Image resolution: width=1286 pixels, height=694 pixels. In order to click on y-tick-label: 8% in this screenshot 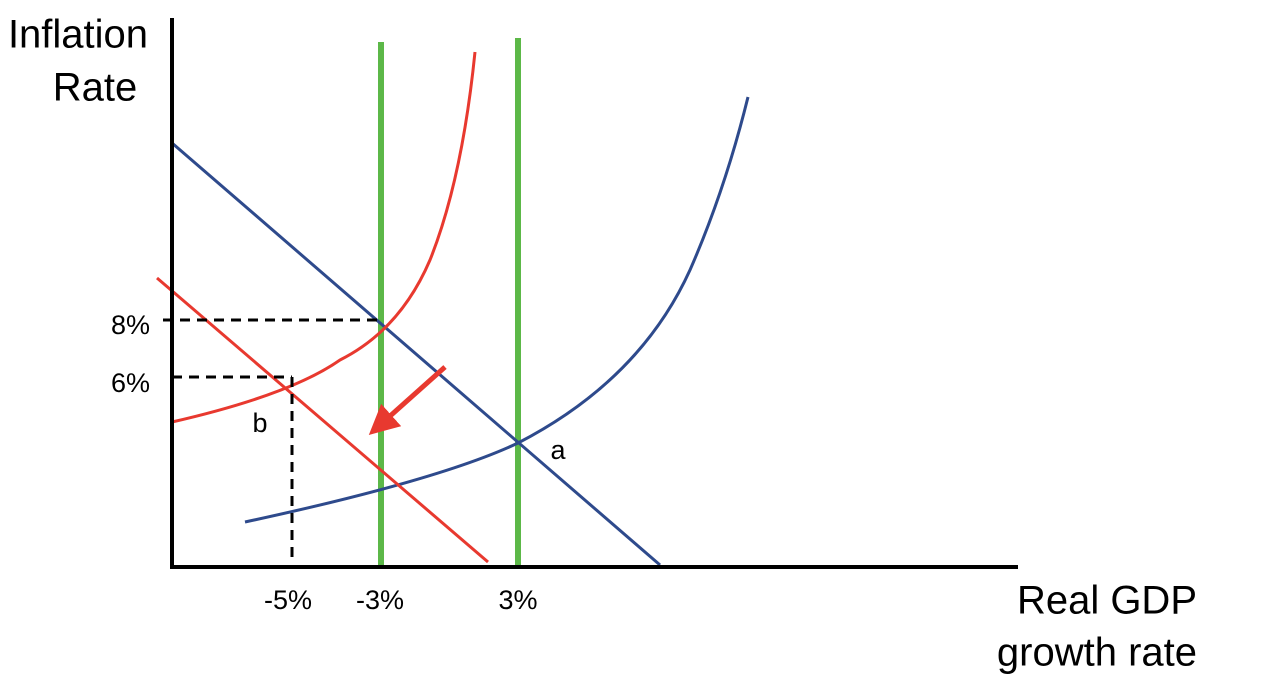, I will do `click(130, 325)`.